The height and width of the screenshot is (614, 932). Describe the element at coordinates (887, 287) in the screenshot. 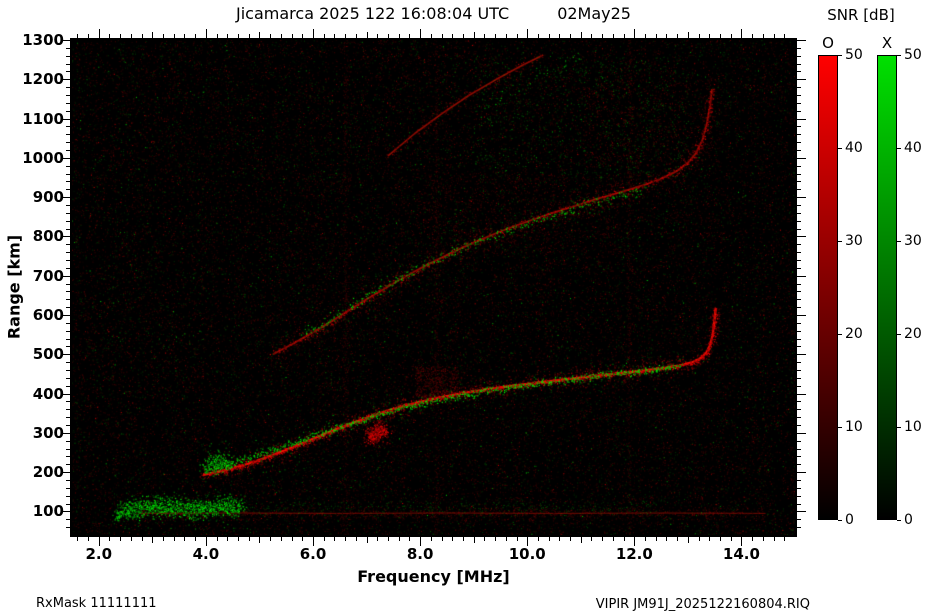

I see `colorbar-x-bar` at that location.